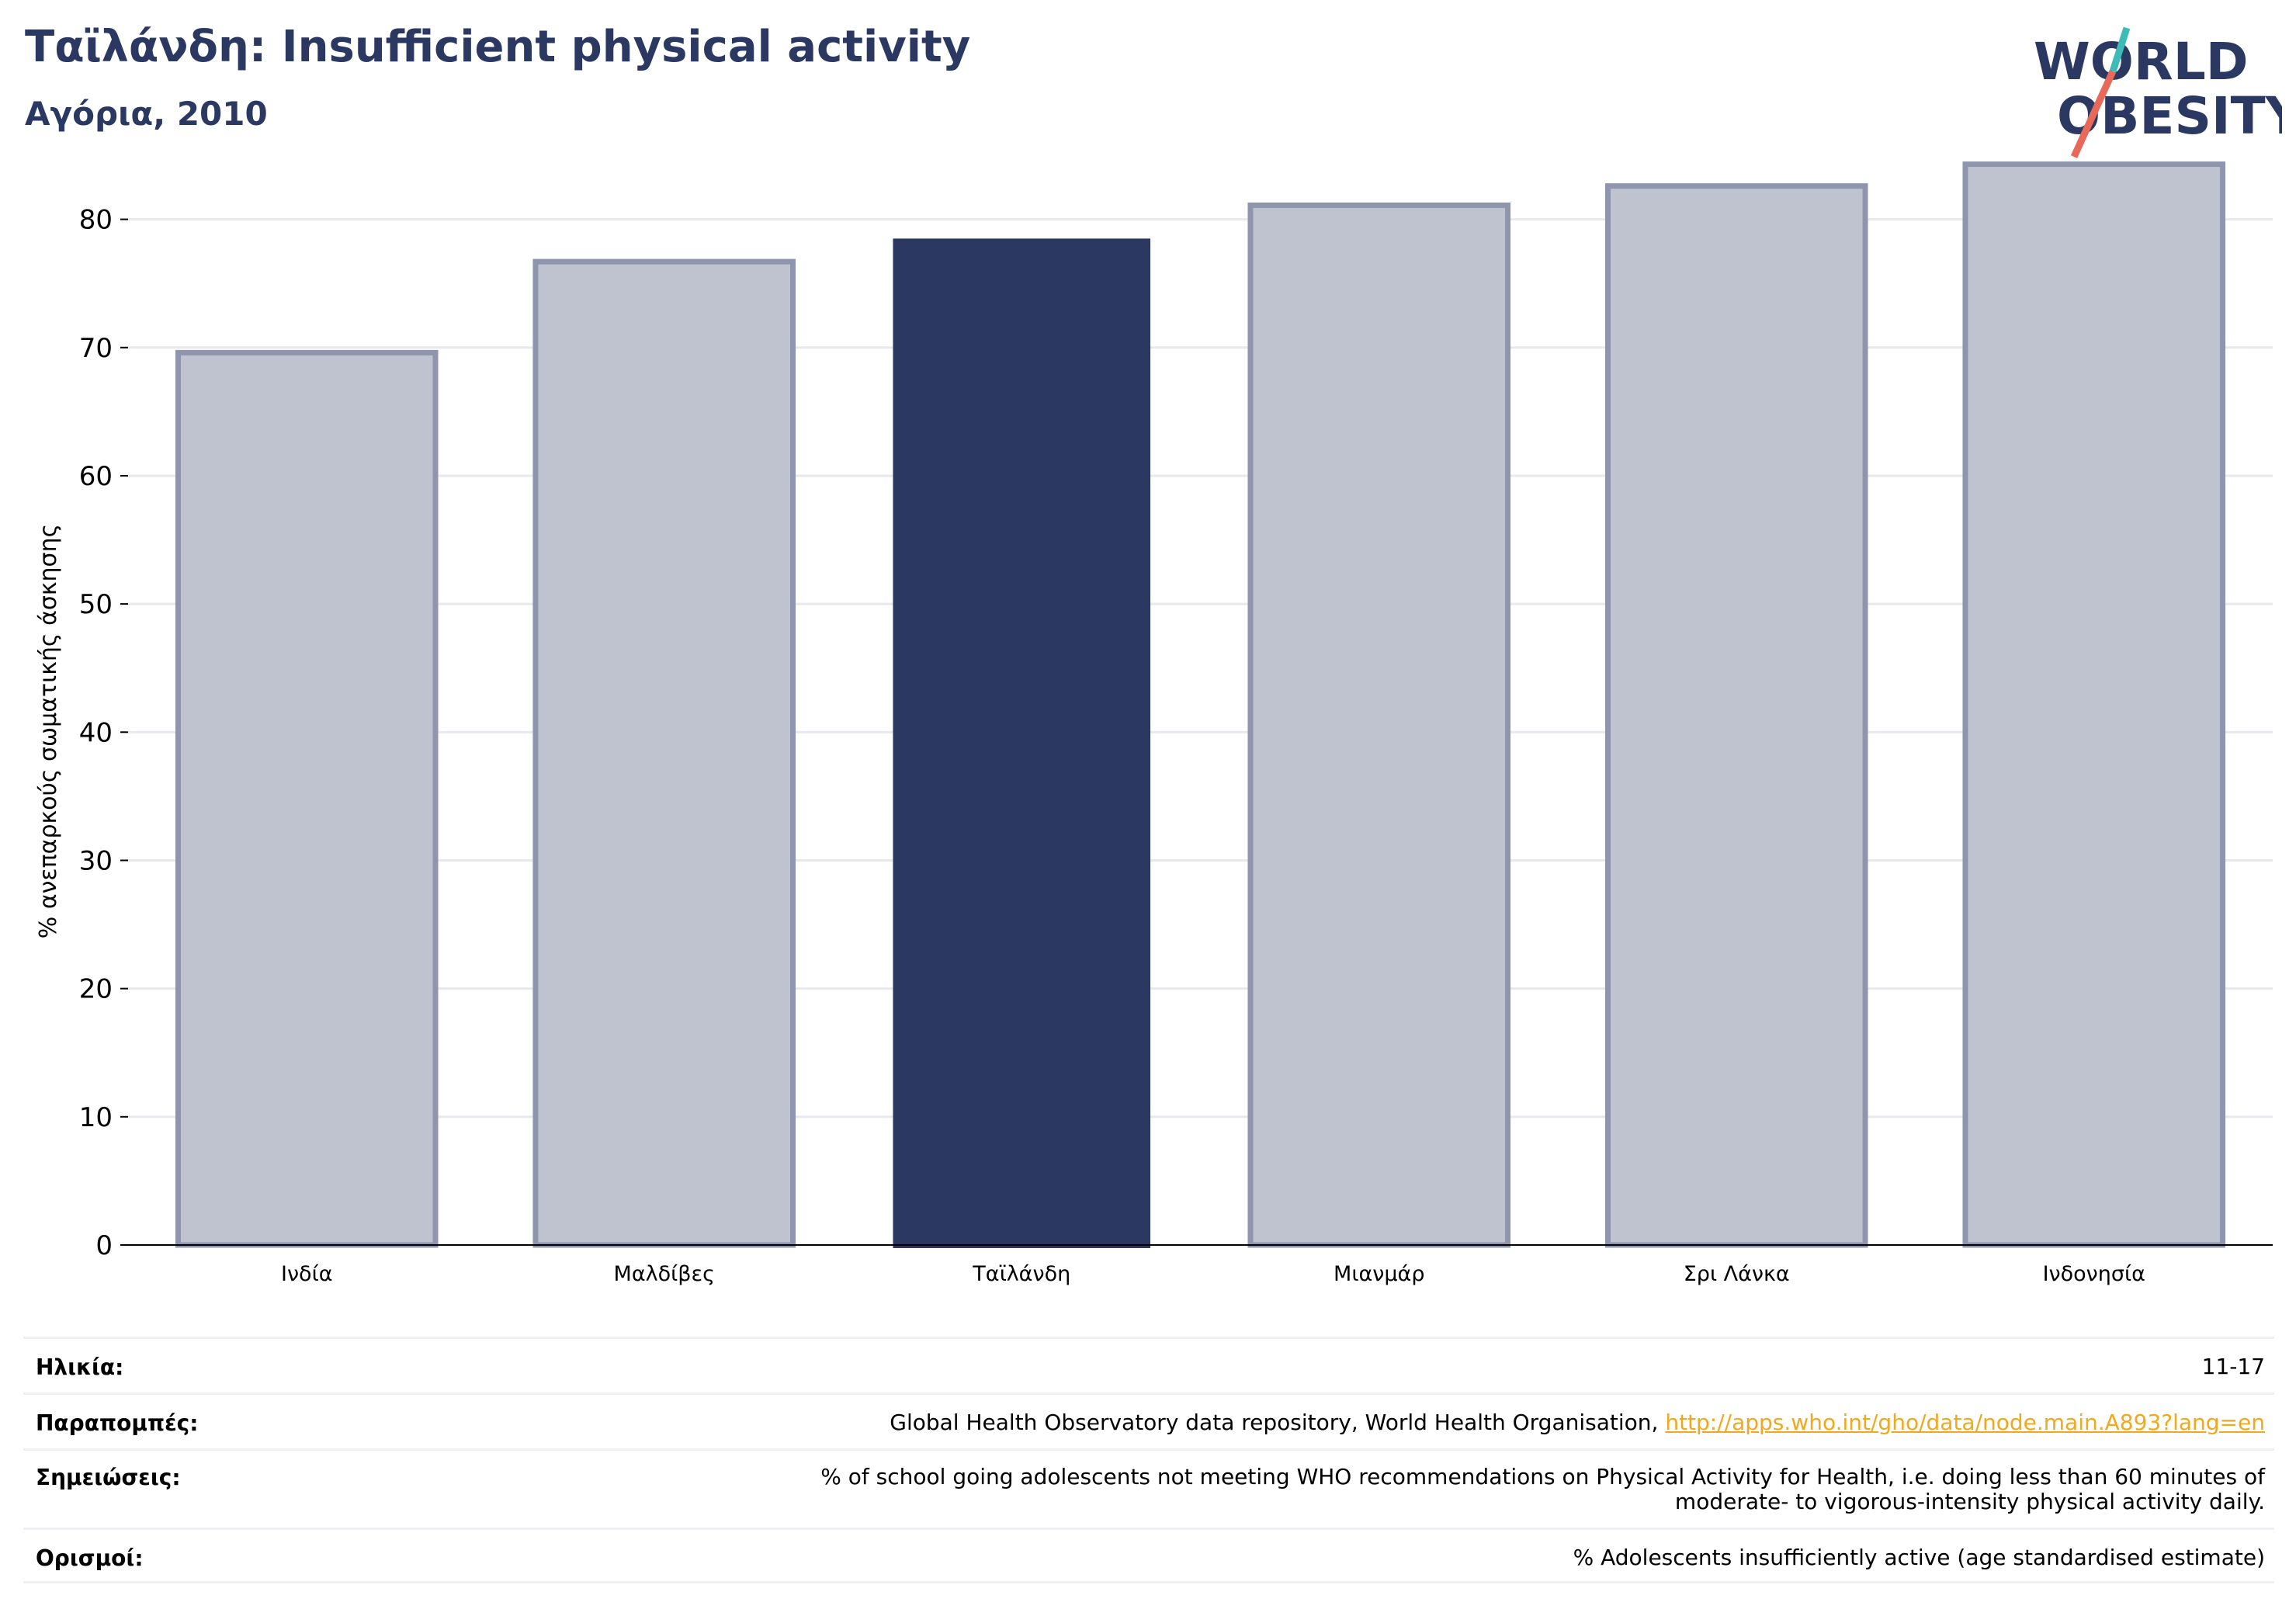 The image size is (2296, 1623). Describe the element at coordinates (96, 604) in the screenshot. I see `y-tick-label: 50` at that location.